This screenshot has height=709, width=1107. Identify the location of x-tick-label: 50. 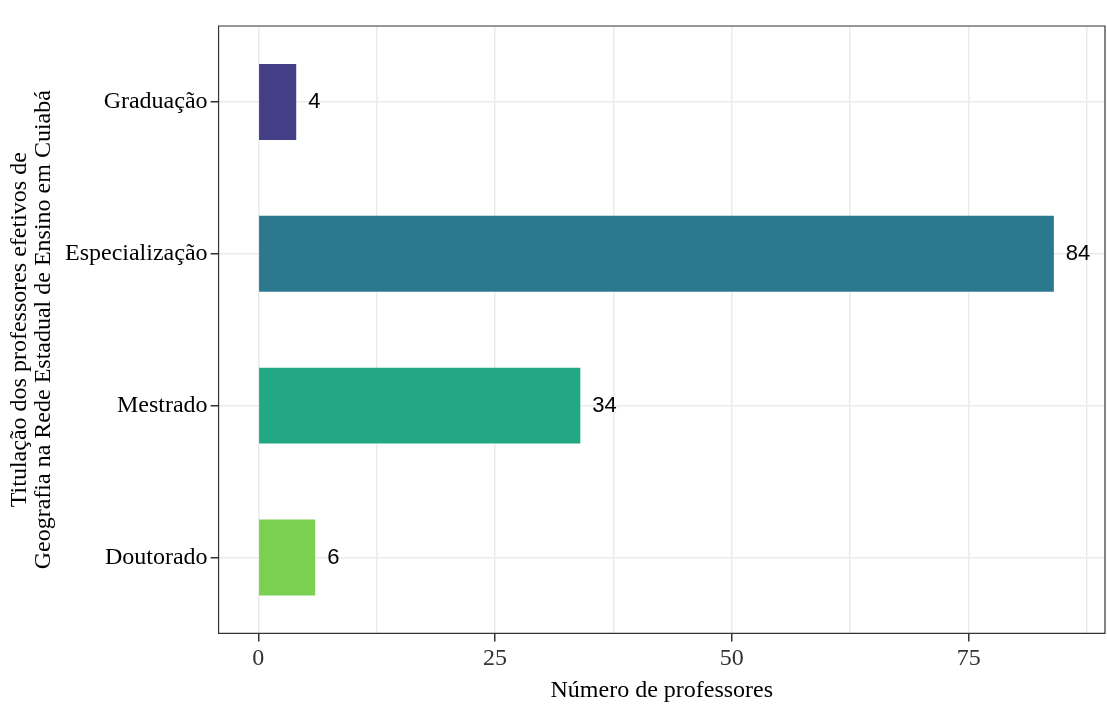
(731, 657).